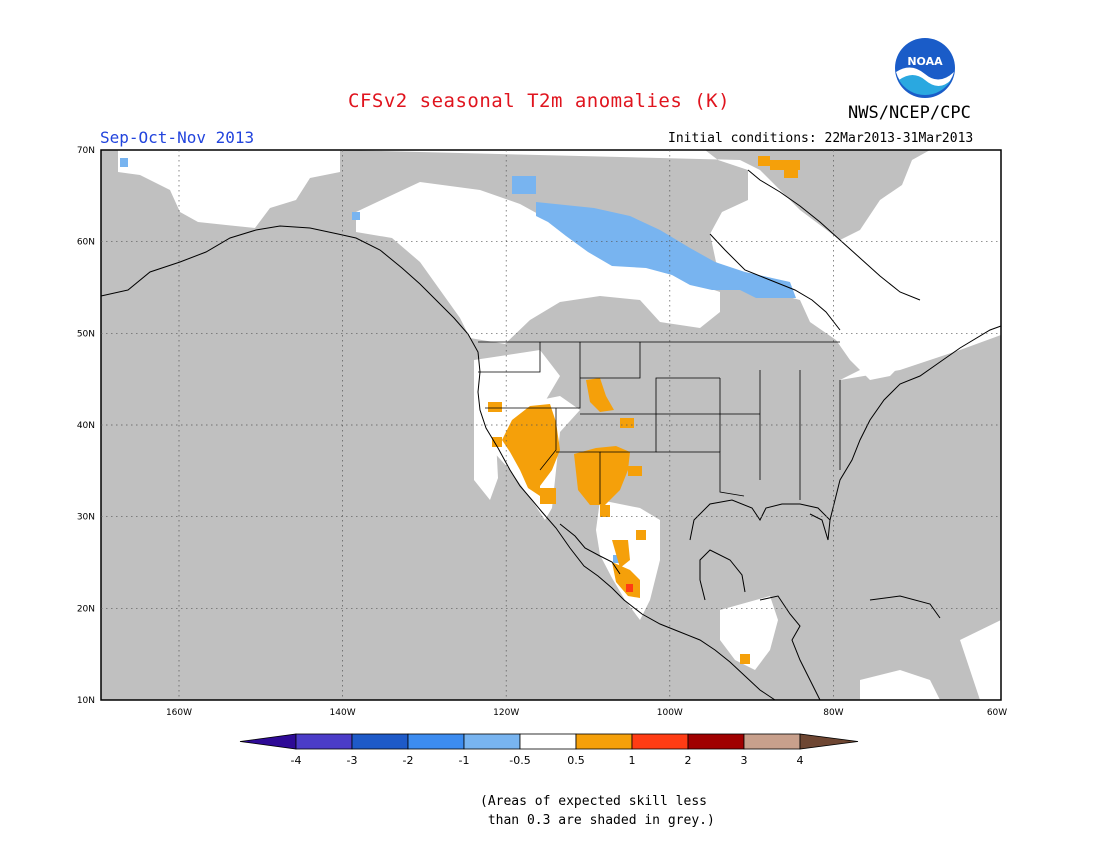  Describe the element at coordinates (597, 820) in the screenshot. I see `footnote-line-2: than 0.3 are shaded in grey.)` at that location.